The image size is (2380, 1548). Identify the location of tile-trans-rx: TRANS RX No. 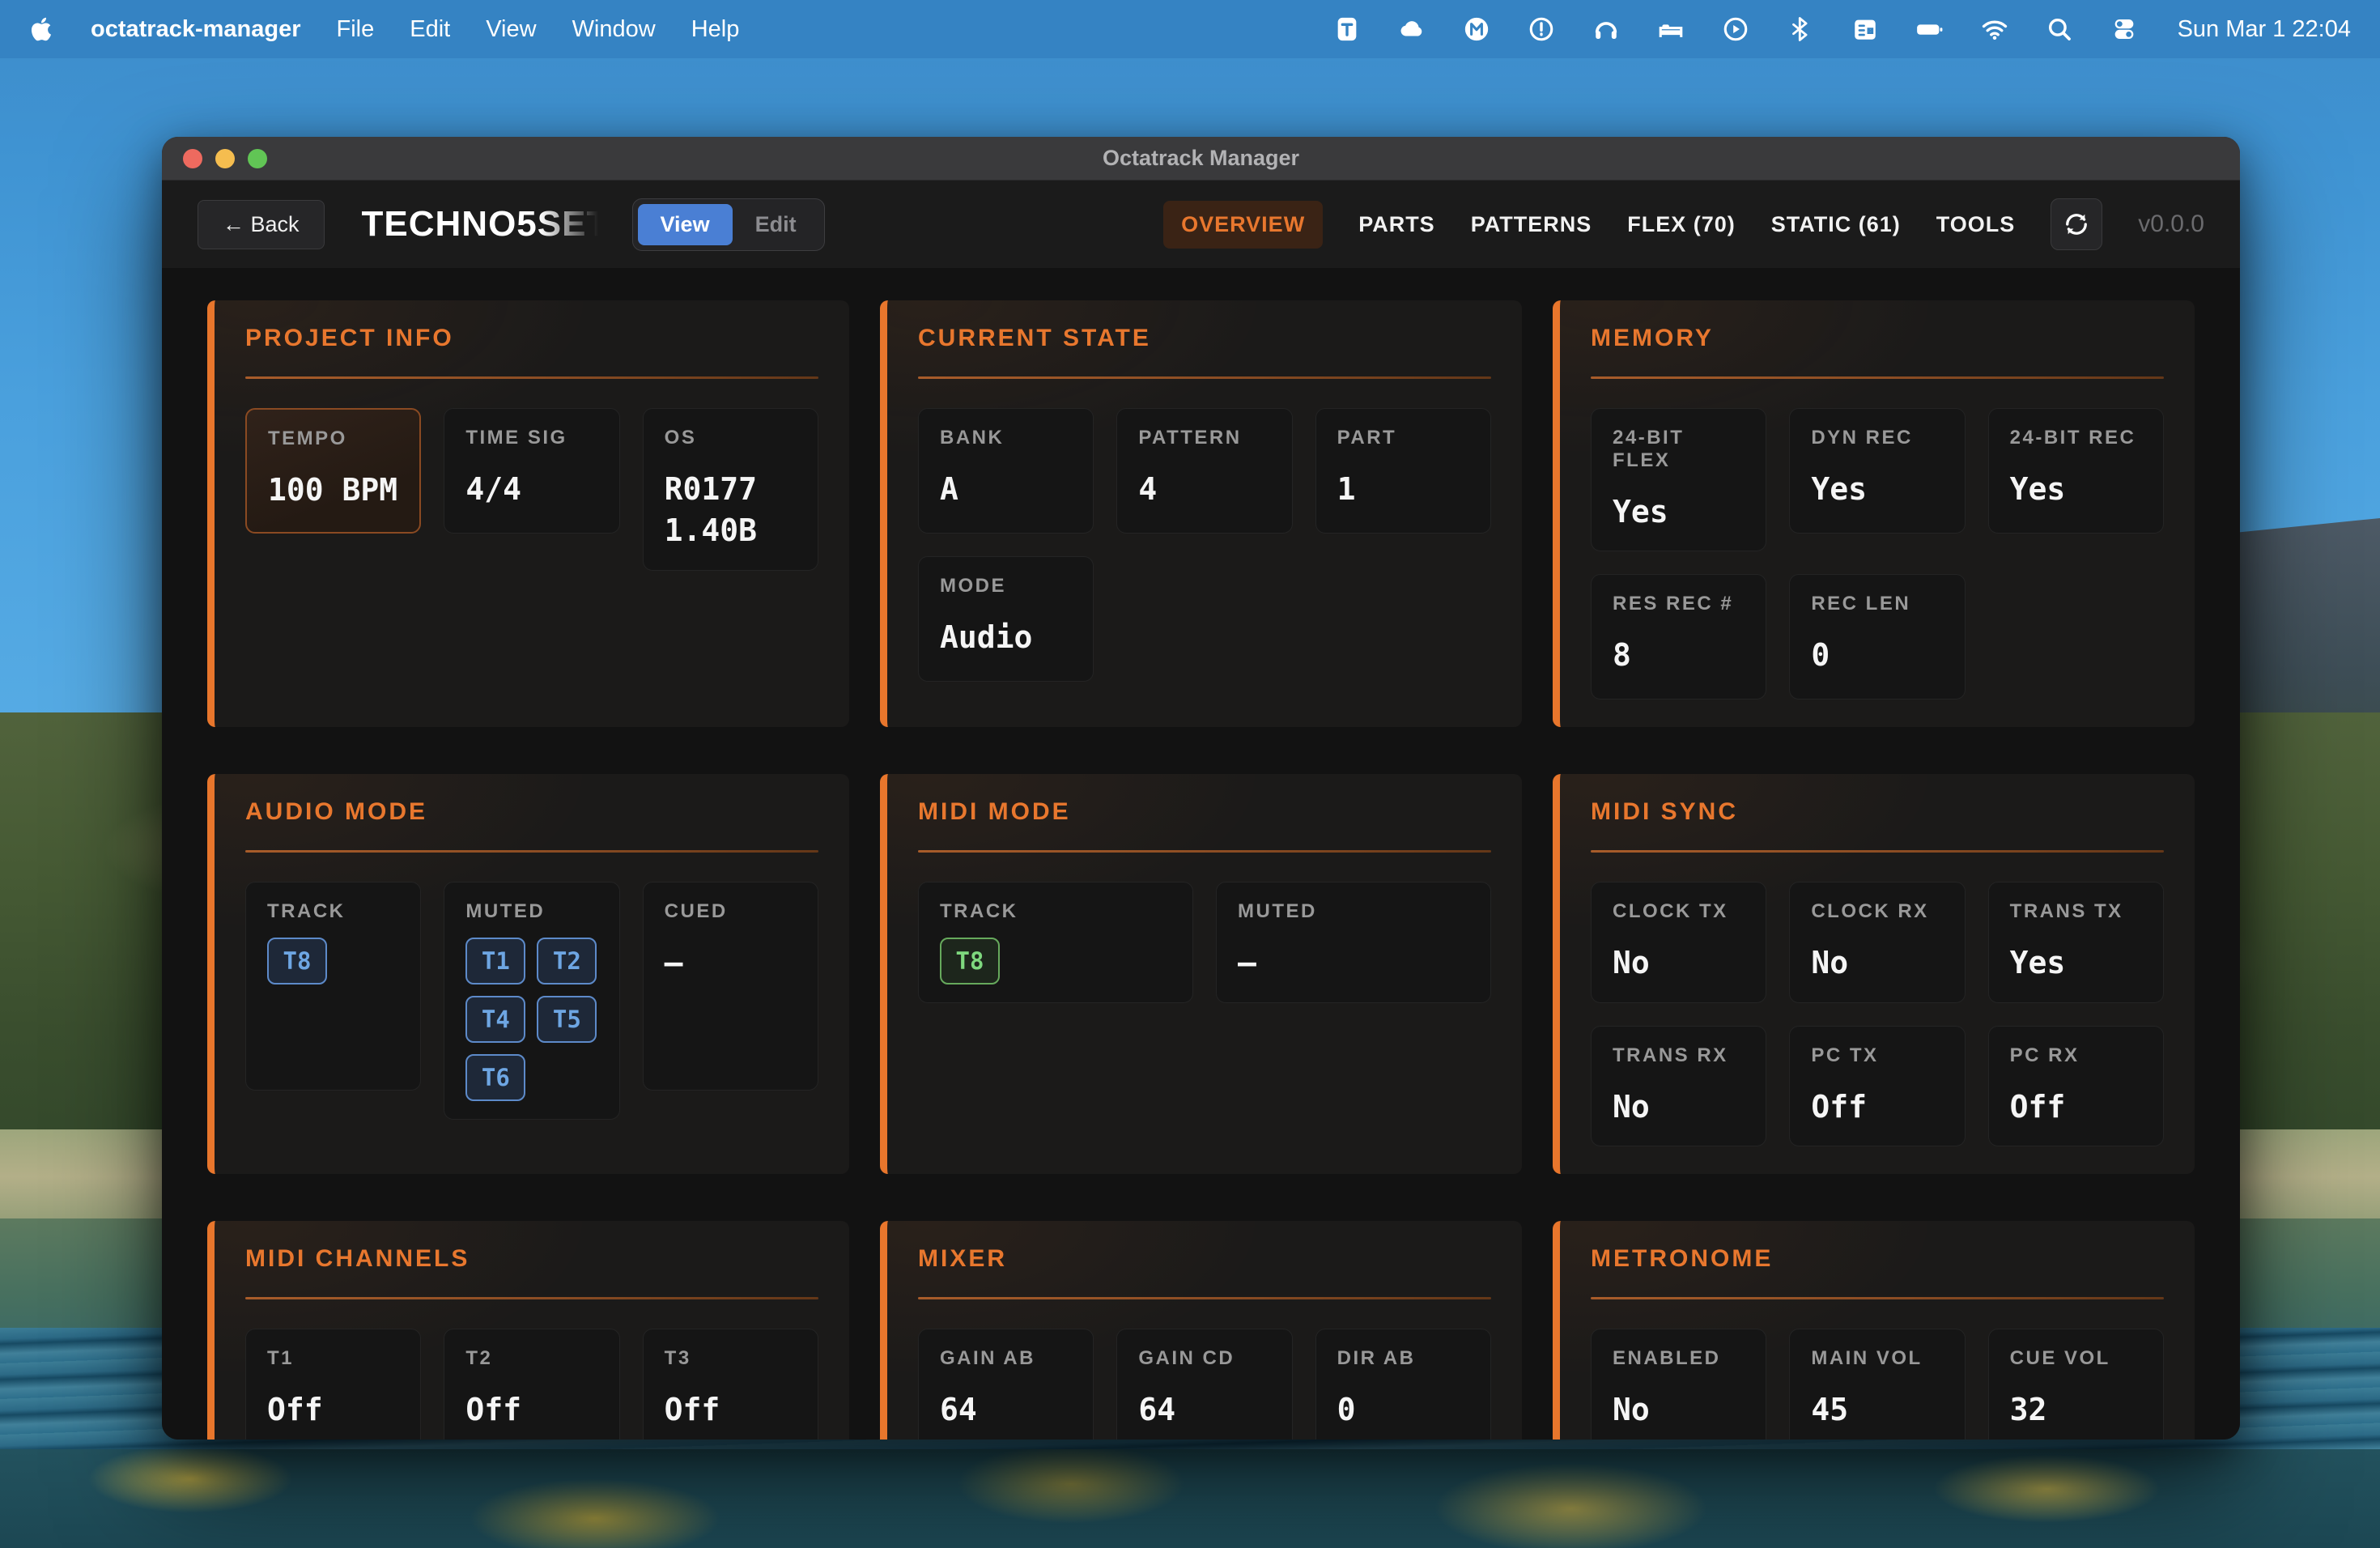
(1679, 1085).